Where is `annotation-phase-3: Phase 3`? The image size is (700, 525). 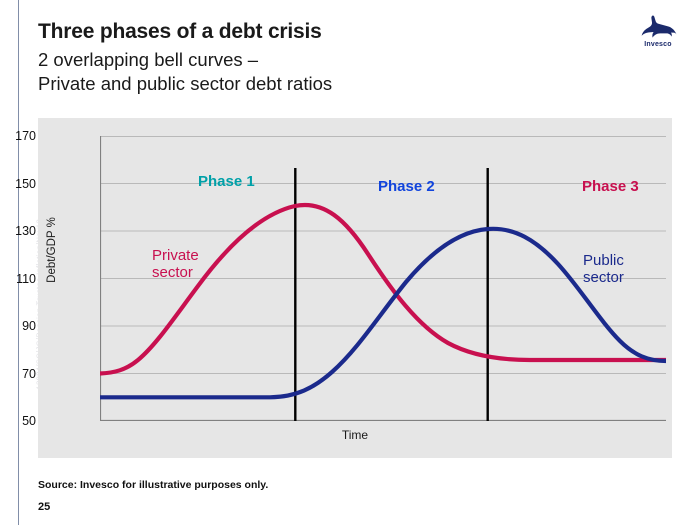
annotation-phase-3: Phase 3 is located at coordinates (610, 186).